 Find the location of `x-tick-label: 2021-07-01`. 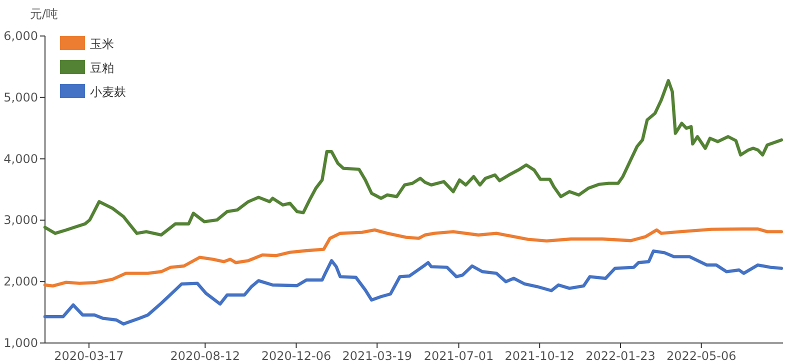

x-tick-label: 2021-07-01 is located at coordinates (459, 356).